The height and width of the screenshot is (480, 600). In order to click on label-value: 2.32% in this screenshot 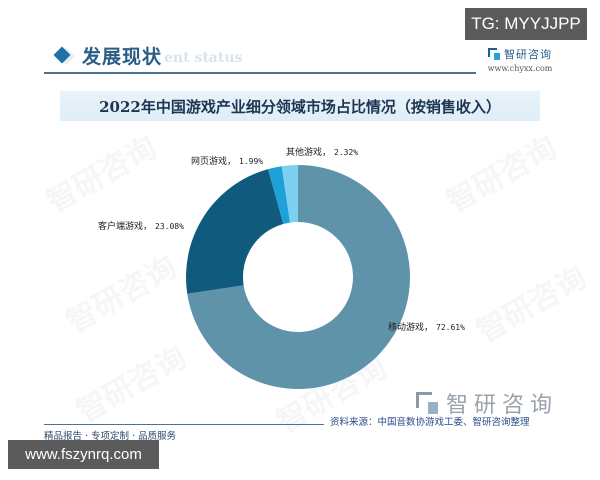, I will do `click(346, 152)`.